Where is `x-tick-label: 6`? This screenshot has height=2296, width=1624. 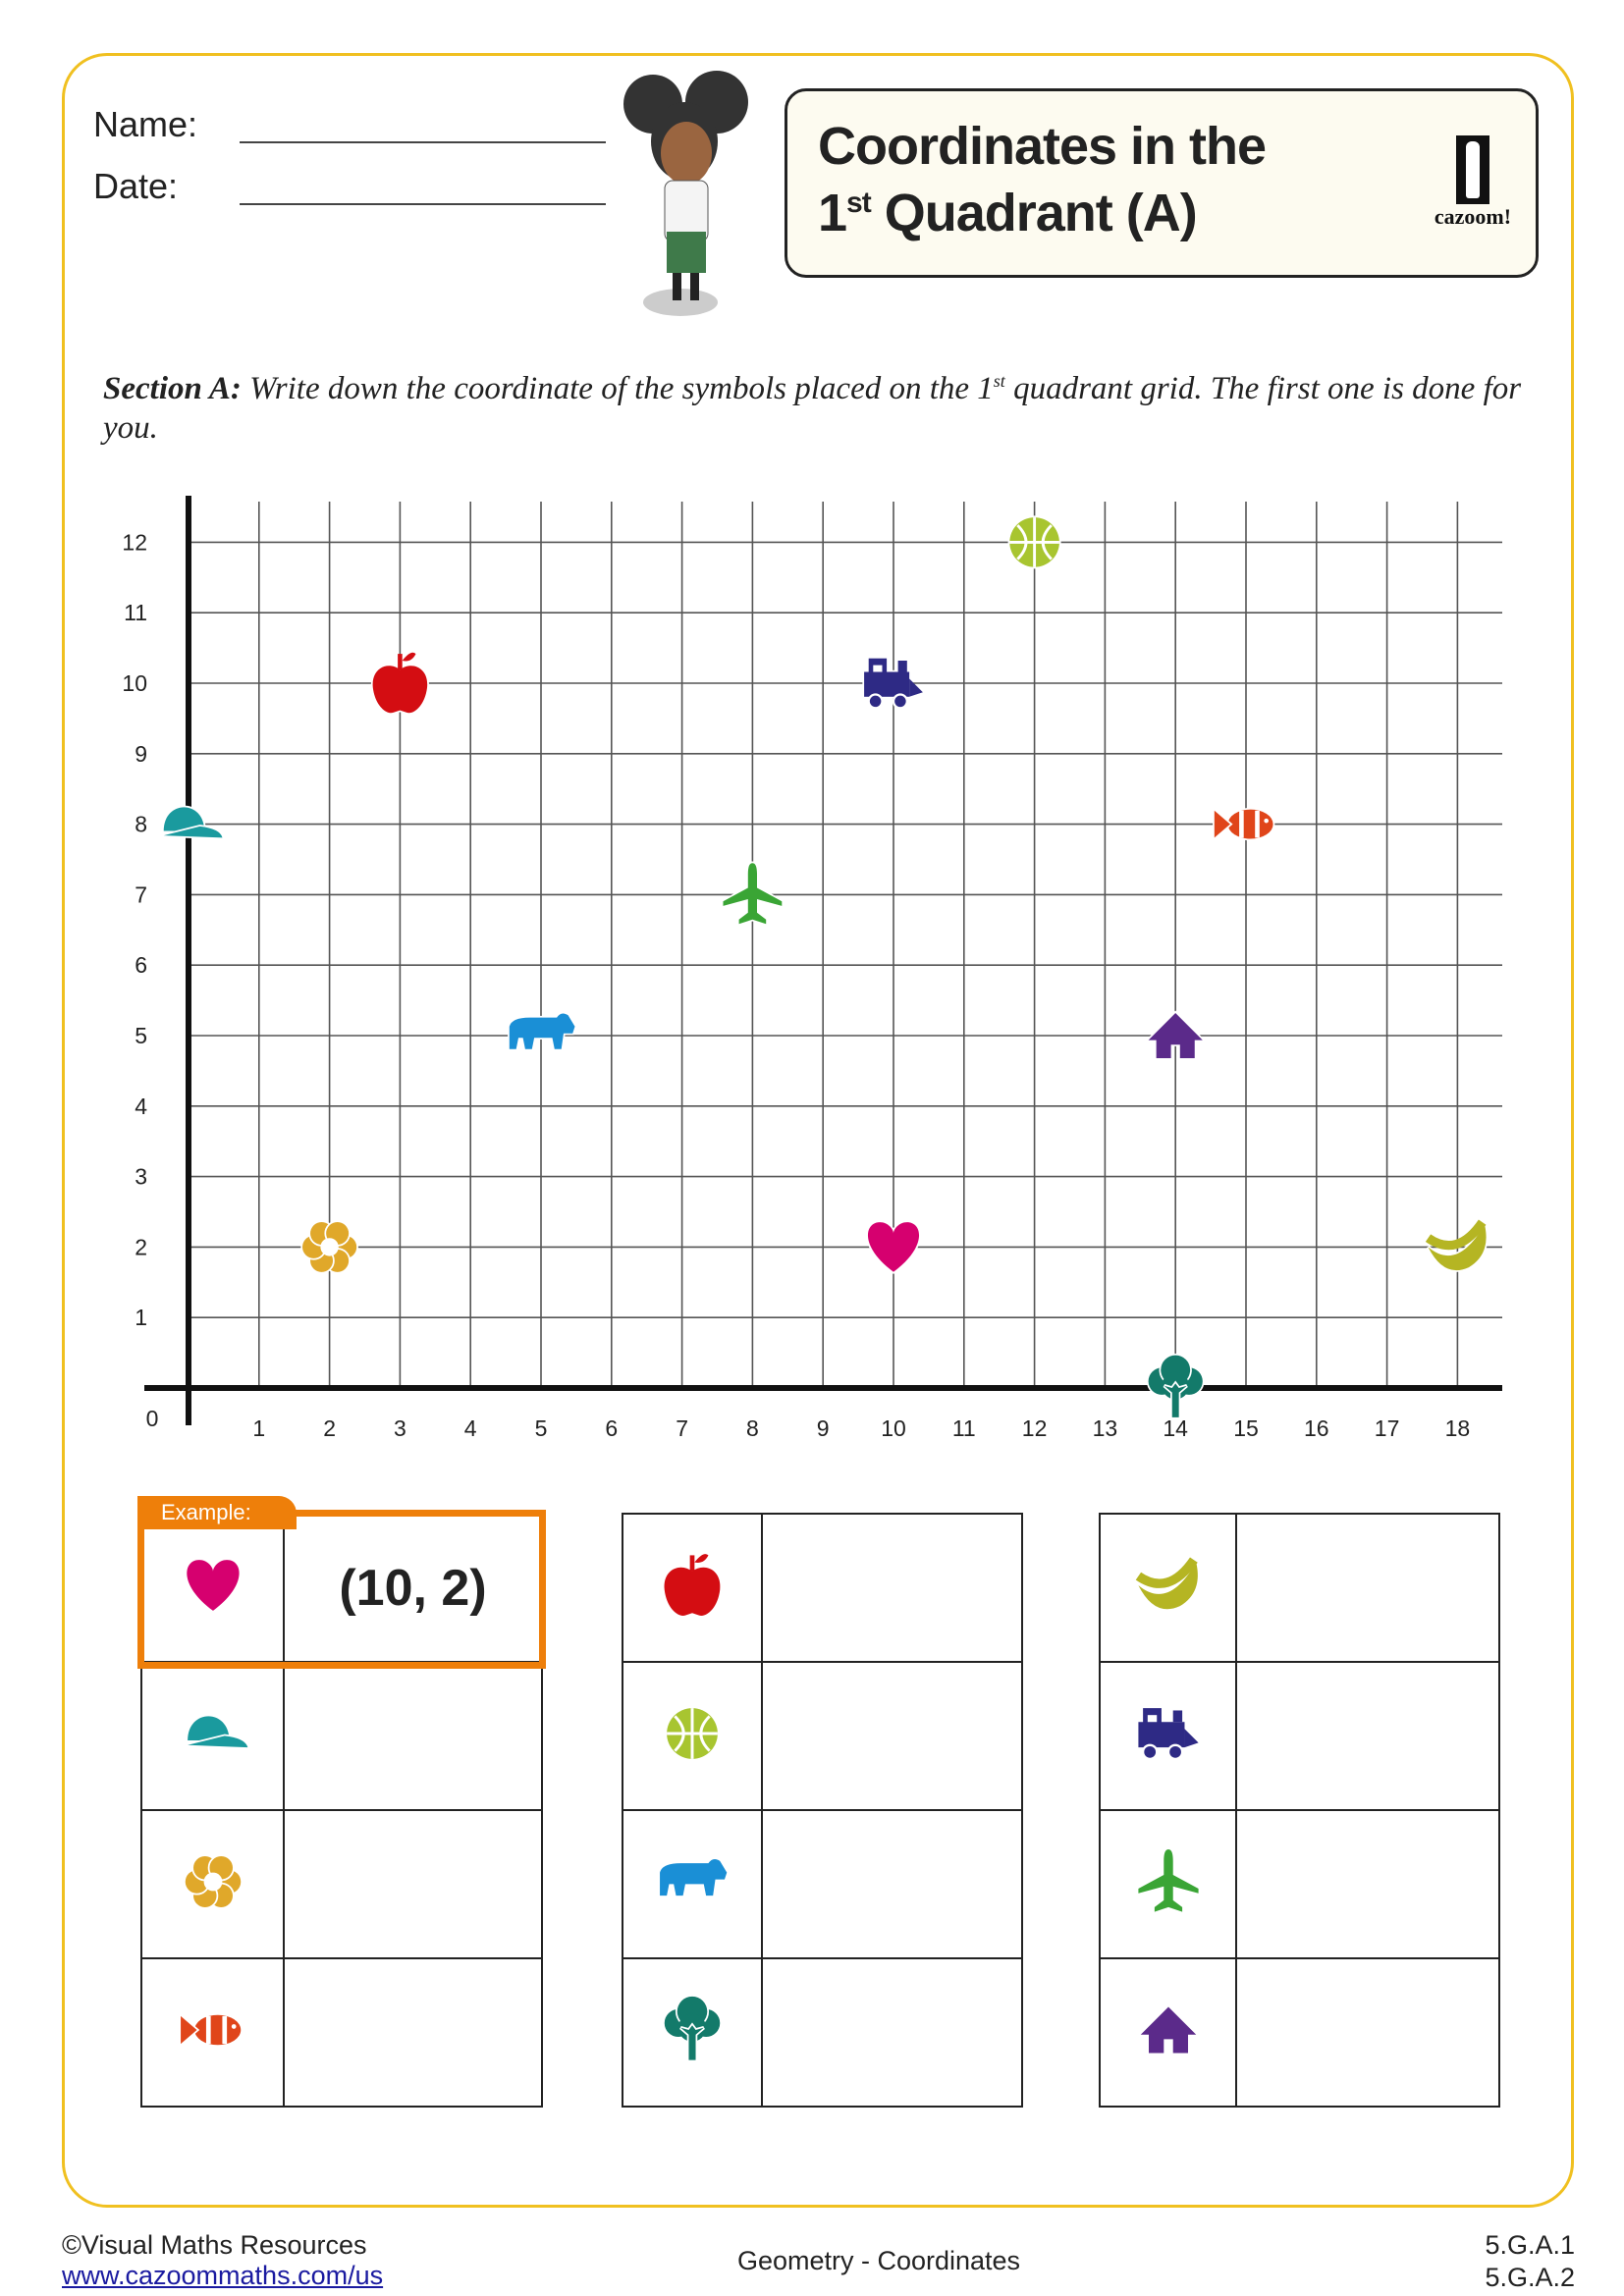
x-tick-label: 6 is located at coordinates (611, 1428).